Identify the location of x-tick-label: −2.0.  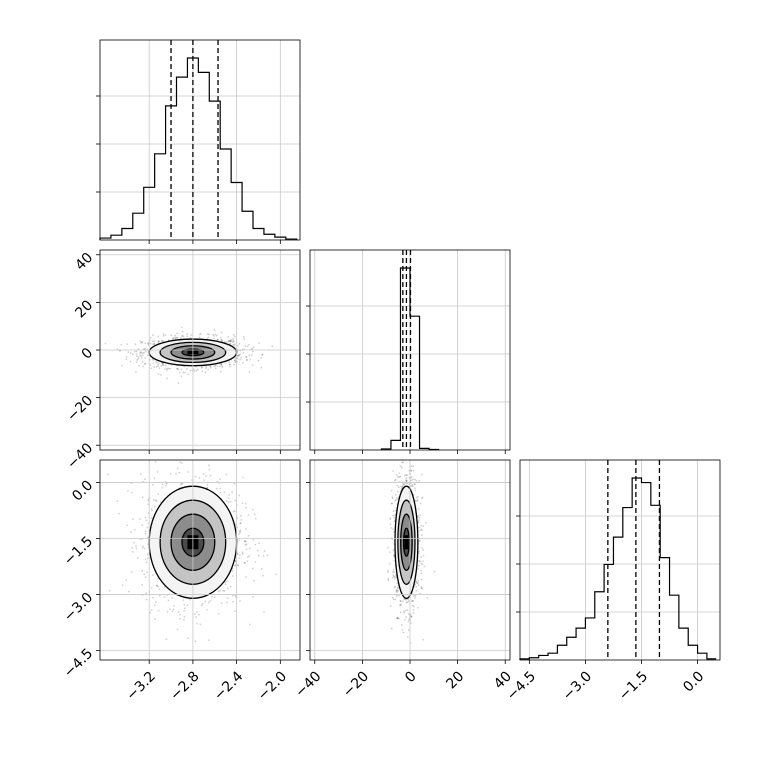
(272, 685).